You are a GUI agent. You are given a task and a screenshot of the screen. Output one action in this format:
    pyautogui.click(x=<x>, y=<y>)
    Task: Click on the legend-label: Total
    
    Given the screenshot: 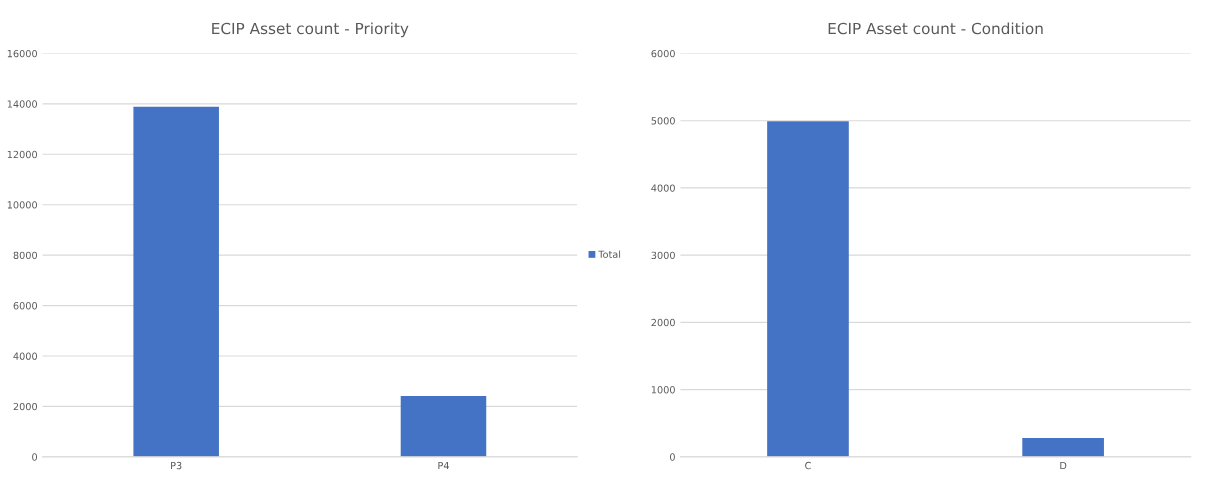 What is the action you would take?
    pyautogui.click(x=609, y=254)
    